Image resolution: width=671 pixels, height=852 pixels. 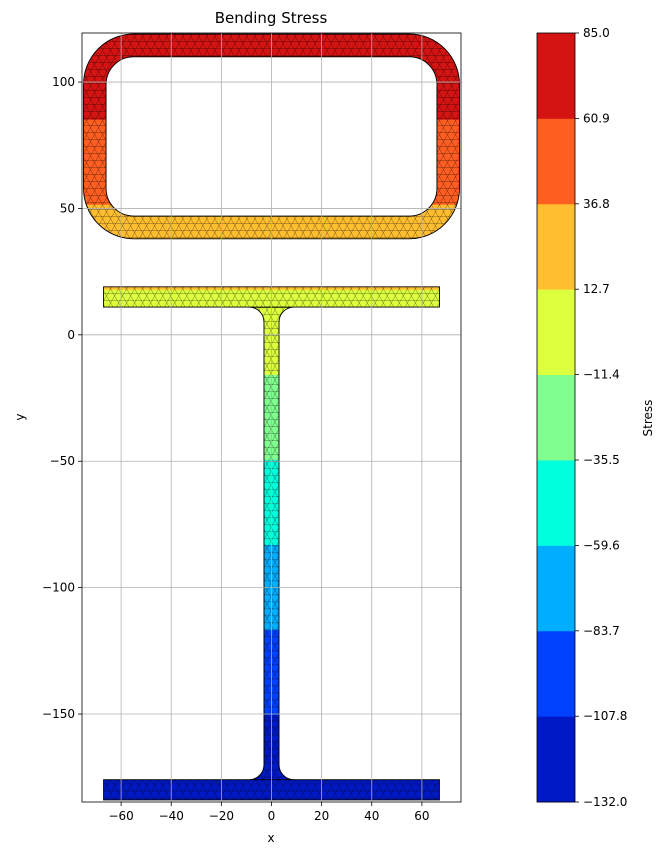 I want to click on colorbar-tick-label: −35.5, so click(x=601, y=460).